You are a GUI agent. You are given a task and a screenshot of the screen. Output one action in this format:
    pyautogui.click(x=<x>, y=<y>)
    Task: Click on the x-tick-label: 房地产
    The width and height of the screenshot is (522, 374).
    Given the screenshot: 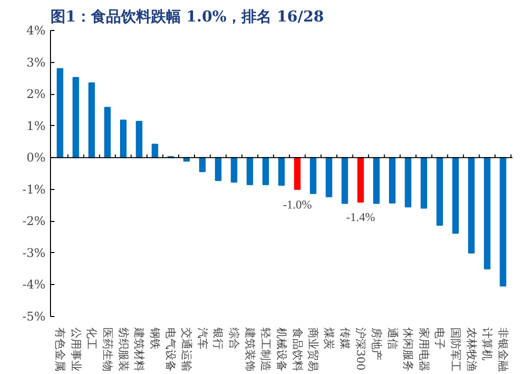 What is the action you would take?
    pyautogui.click(x=376, y=344)
    